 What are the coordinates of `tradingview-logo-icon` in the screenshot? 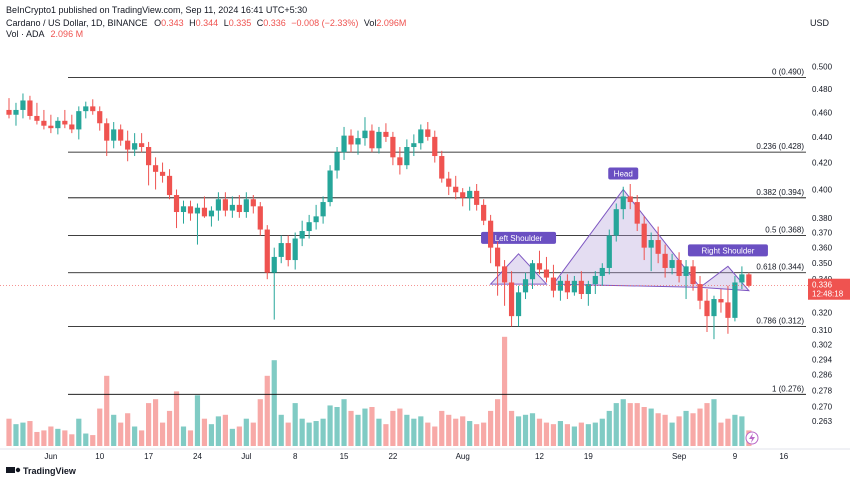 It's located at (13, 470).